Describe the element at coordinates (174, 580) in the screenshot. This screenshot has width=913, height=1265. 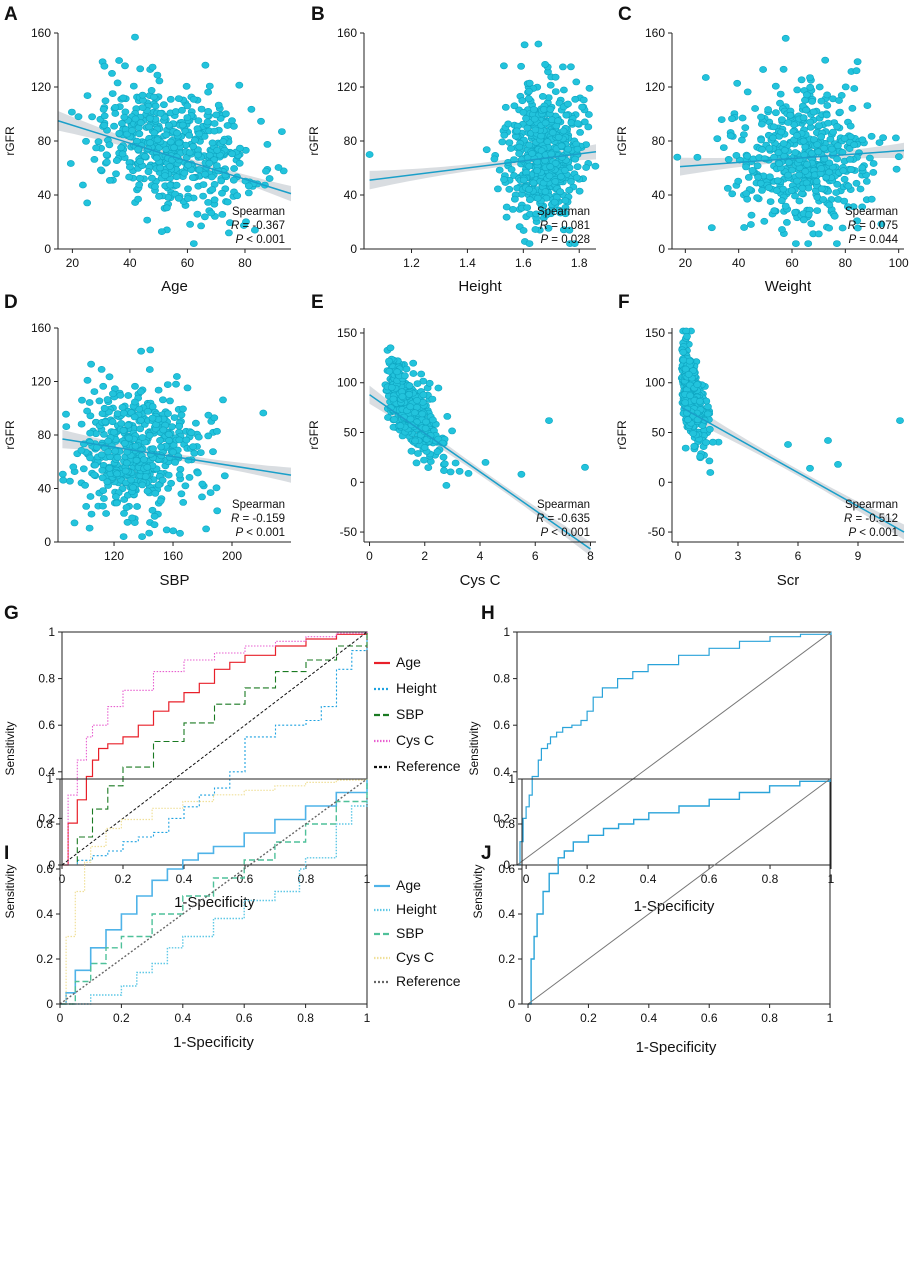
I see `x-axis-label: SBP` at that location.